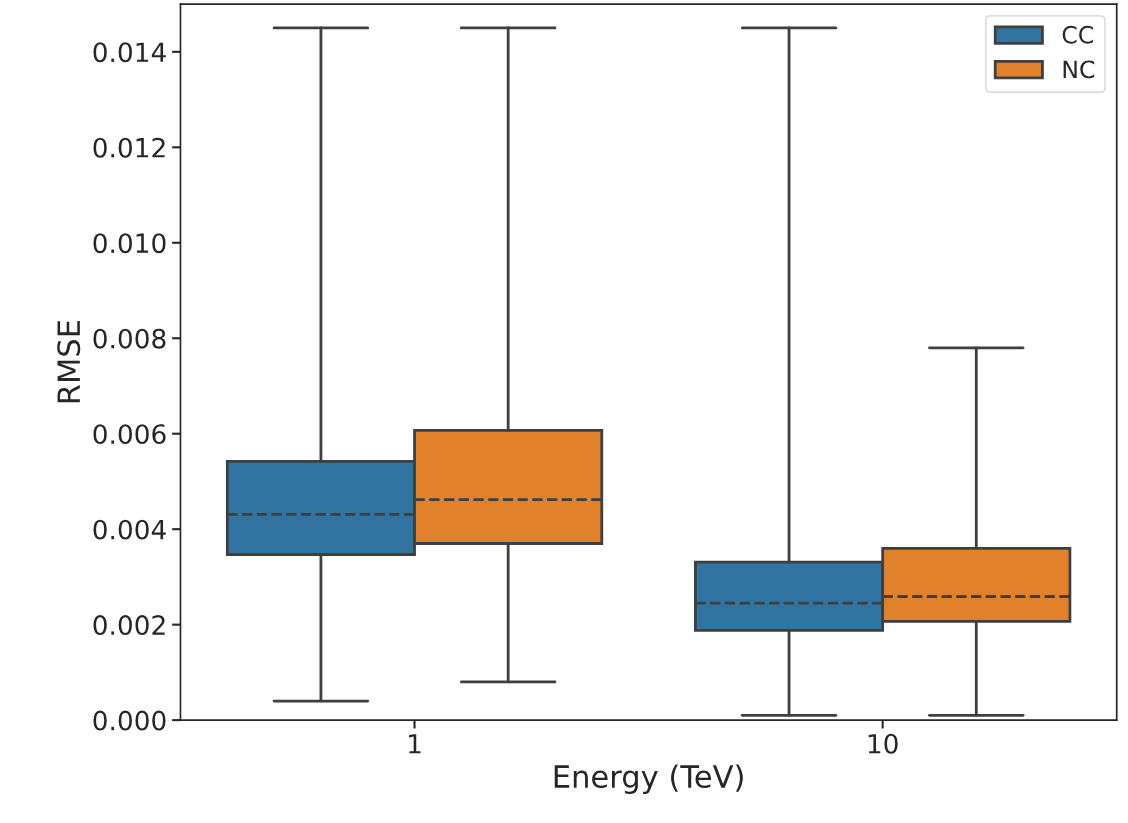 The image size is (1128, 823). What do you see at coordinates (129, 529) in the screenshot?
I see `y-tick-label: 0.004` at bounding box center [129, 529].